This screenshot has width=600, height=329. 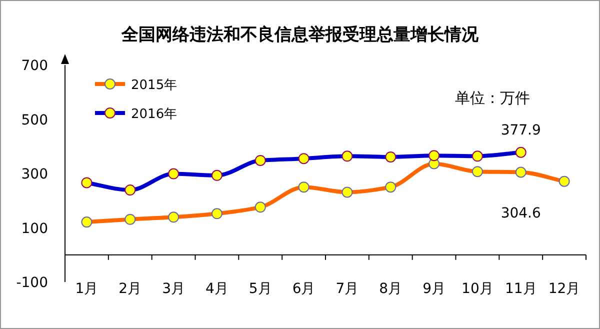 I want to click on x-tick-label: 8月, so click(x=390, y=289).